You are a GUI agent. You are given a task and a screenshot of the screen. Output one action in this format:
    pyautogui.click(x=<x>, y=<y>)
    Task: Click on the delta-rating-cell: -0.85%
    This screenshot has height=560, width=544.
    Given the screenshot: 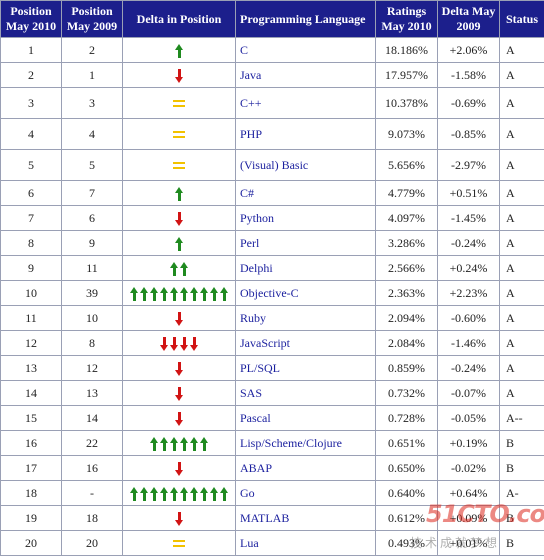 What is the action you would take?
    pyautogui.click(x=468, y=134)
    